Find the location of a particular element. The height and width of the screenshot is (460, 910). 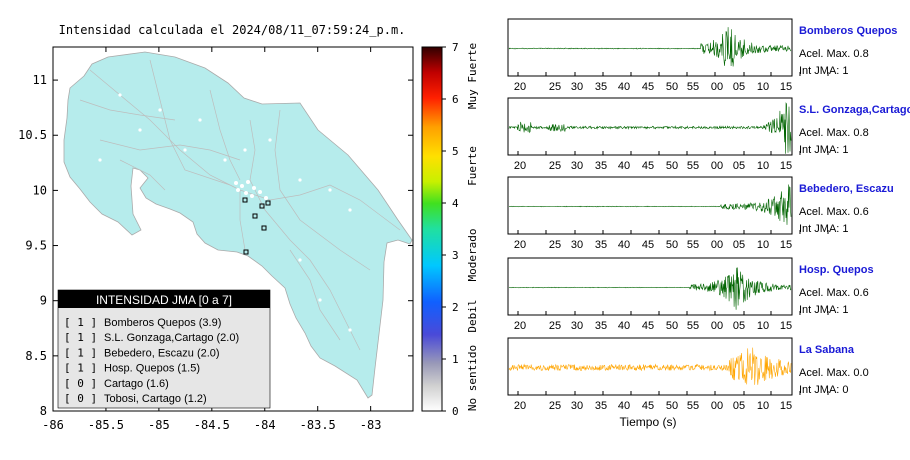

map-xtick-label: -83 is located at coordinates (371, 425).